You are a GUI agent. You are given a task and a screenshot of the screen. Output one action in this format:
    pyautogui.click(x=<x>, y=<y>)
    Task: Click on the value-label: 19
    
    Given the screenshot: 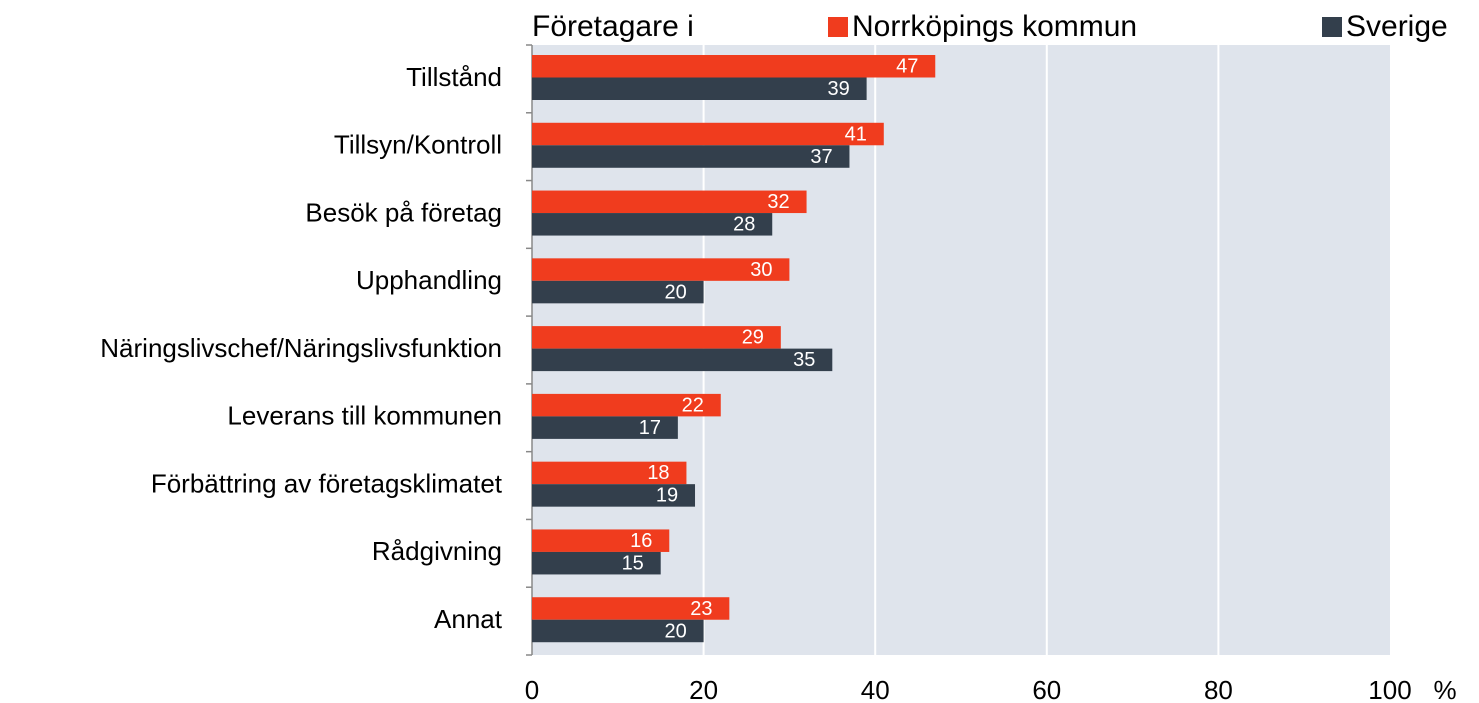 What is the action you would take?
    pyautogui.click(x=667, y=496)
    